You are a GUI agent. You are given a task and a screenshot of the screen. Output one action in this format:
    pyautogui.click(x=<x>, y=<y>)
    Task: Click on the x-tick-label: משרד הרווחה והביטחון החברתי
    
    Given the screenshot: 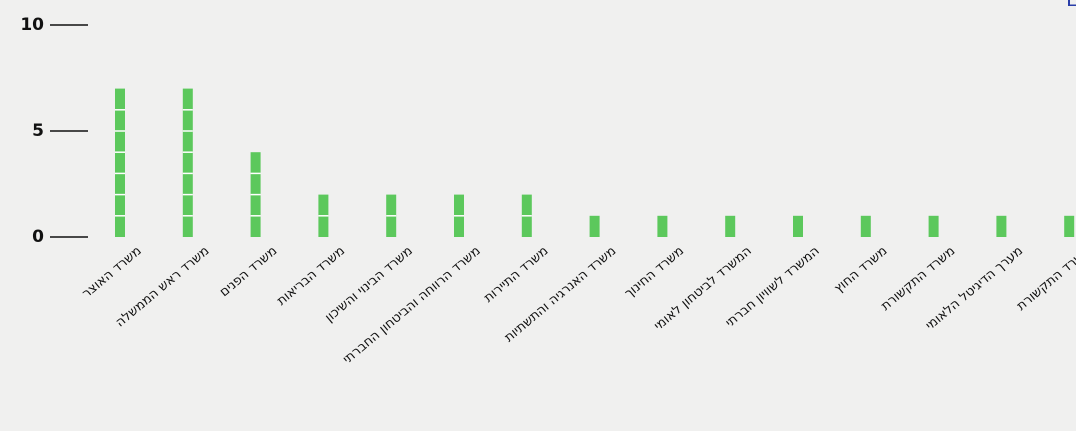 What is the action you would take?
    pyautogui.click(x=411, y=306)
    